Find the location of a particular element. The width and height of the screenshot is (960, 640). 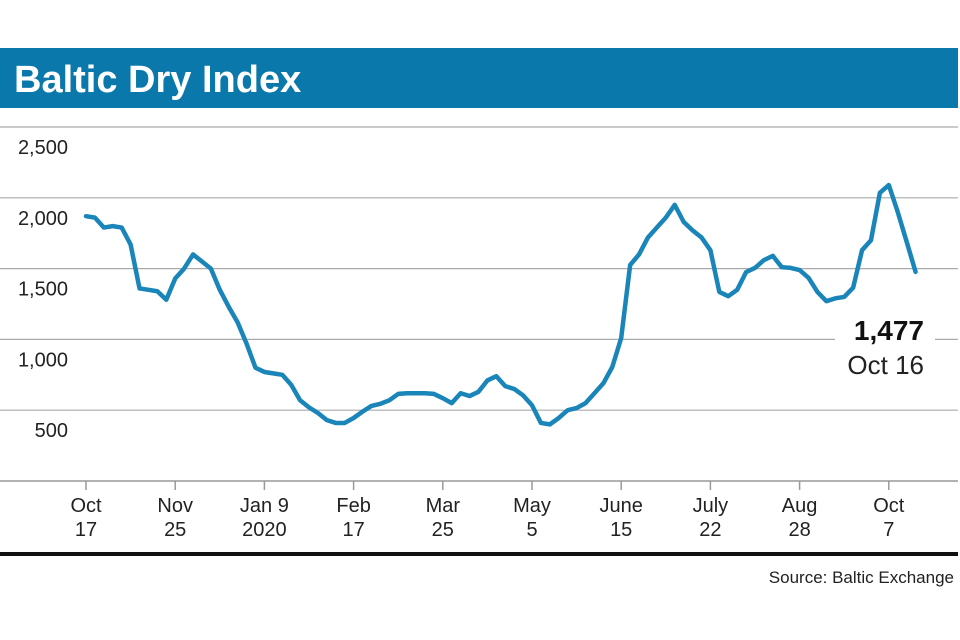

x-tick-label: Jan 9 is located at coordinates (264, 506).